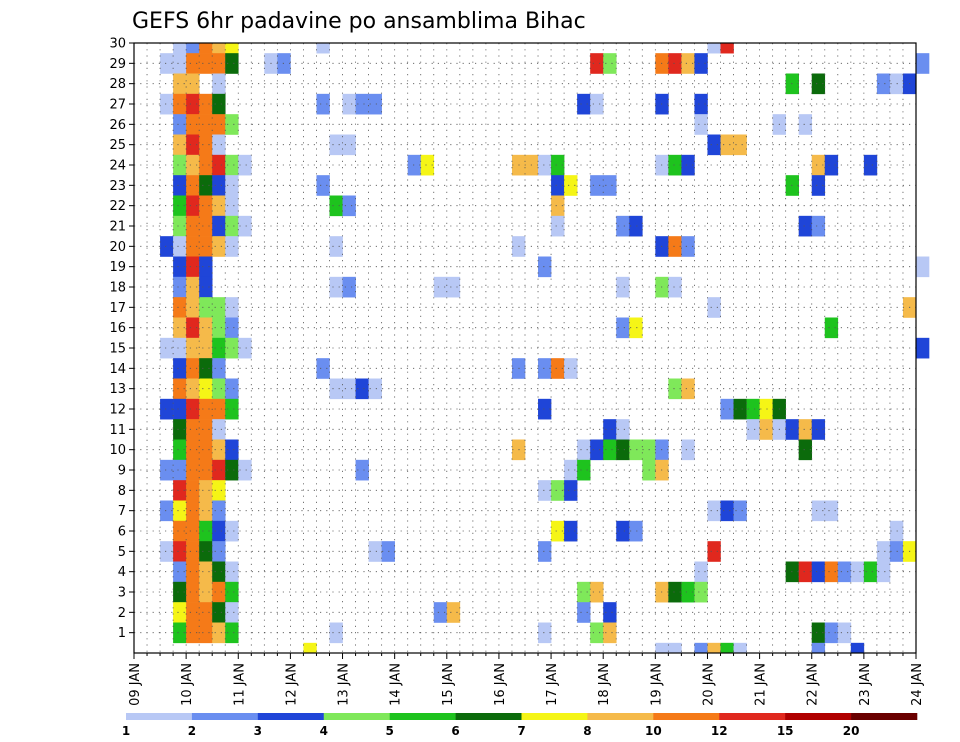  What do you see at coordinates (291, 684) in the screenshot?
I see `x-tick-label: 12 JAN` at bounding box center [291, 684].